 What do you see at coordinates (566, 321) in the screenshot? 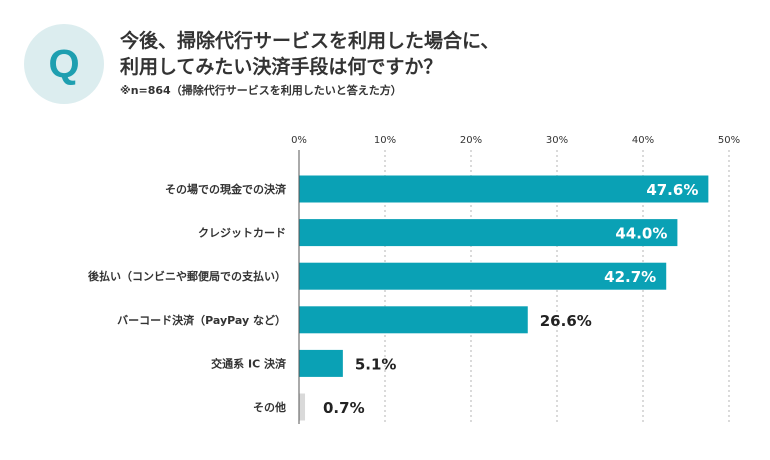
I see `value-label: 26.6%` at bounding box center [566, 321].